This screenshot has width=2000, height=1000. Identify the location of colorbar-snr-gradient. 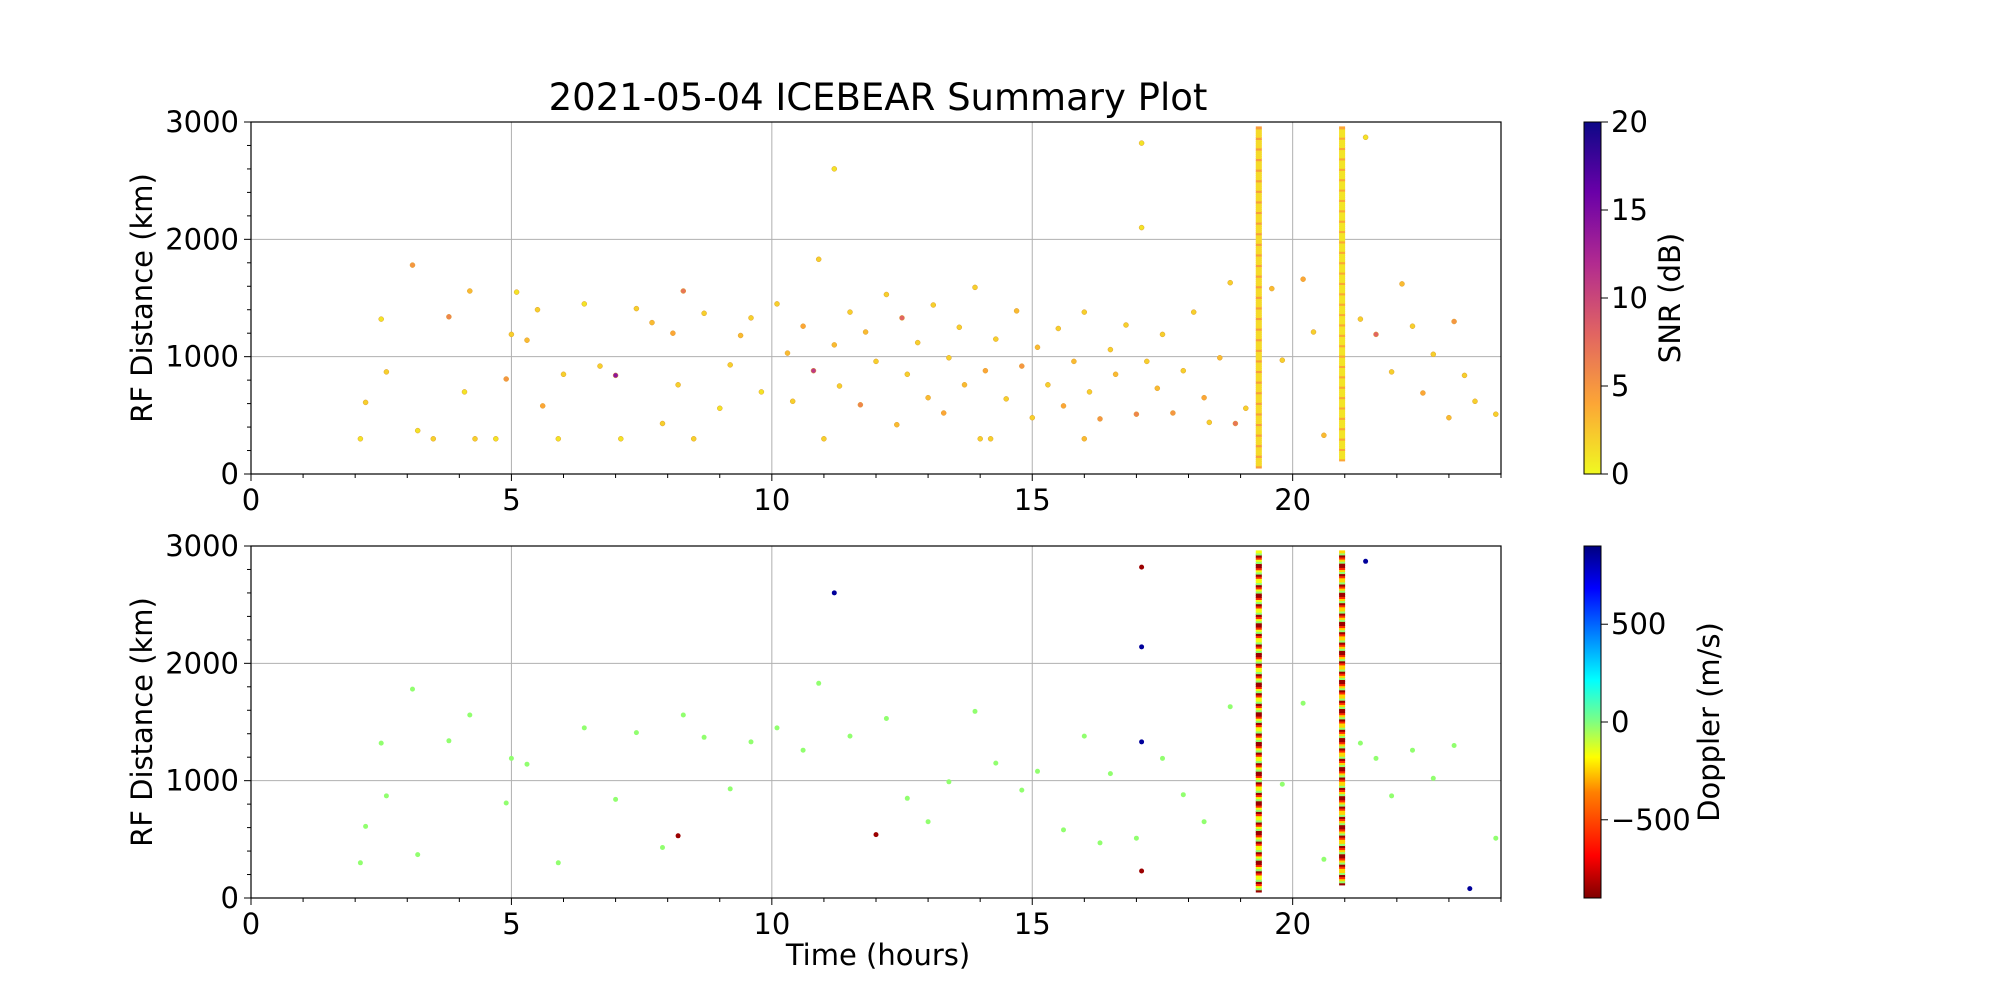
(1592, 298).